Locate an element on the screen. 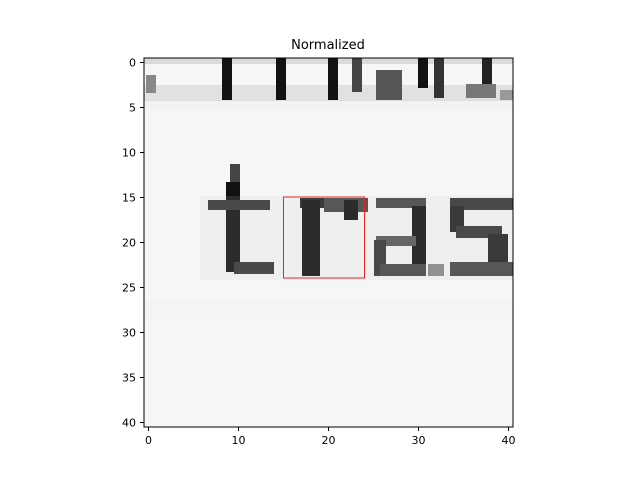 This screenshot has width=640, height=480. x-tick-label: 40 is located at coordinates (509, 440).